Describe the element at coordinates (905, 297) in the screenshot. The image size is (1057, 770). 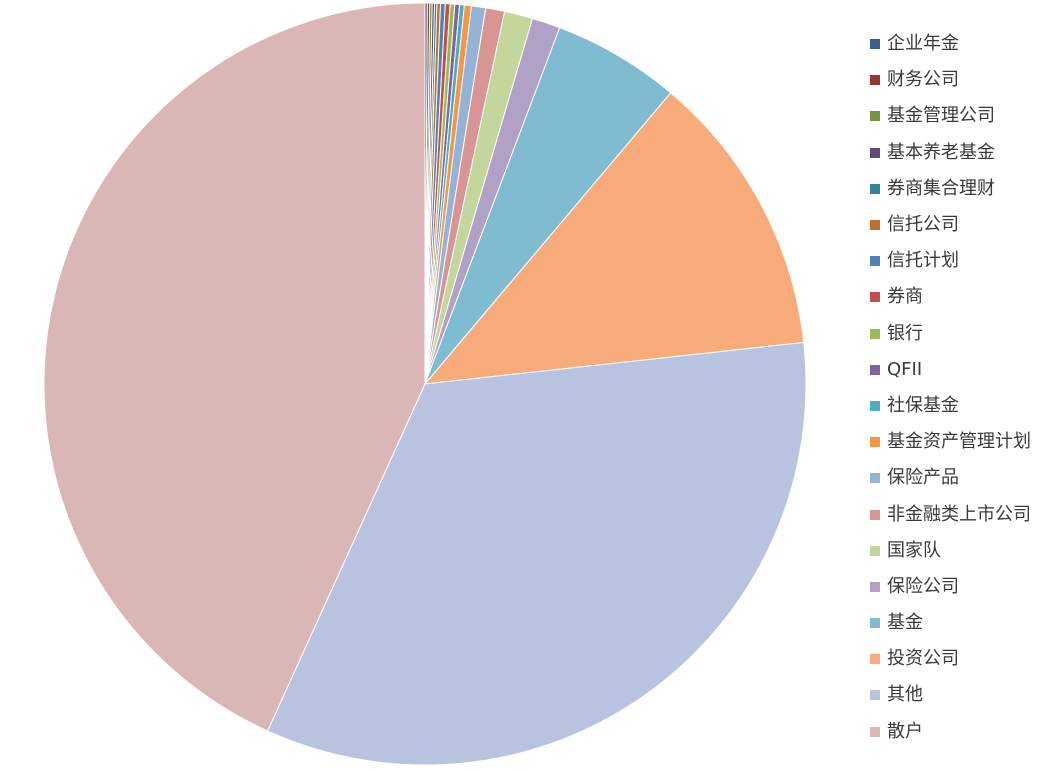
I see `legend-label: 券商` at that location.